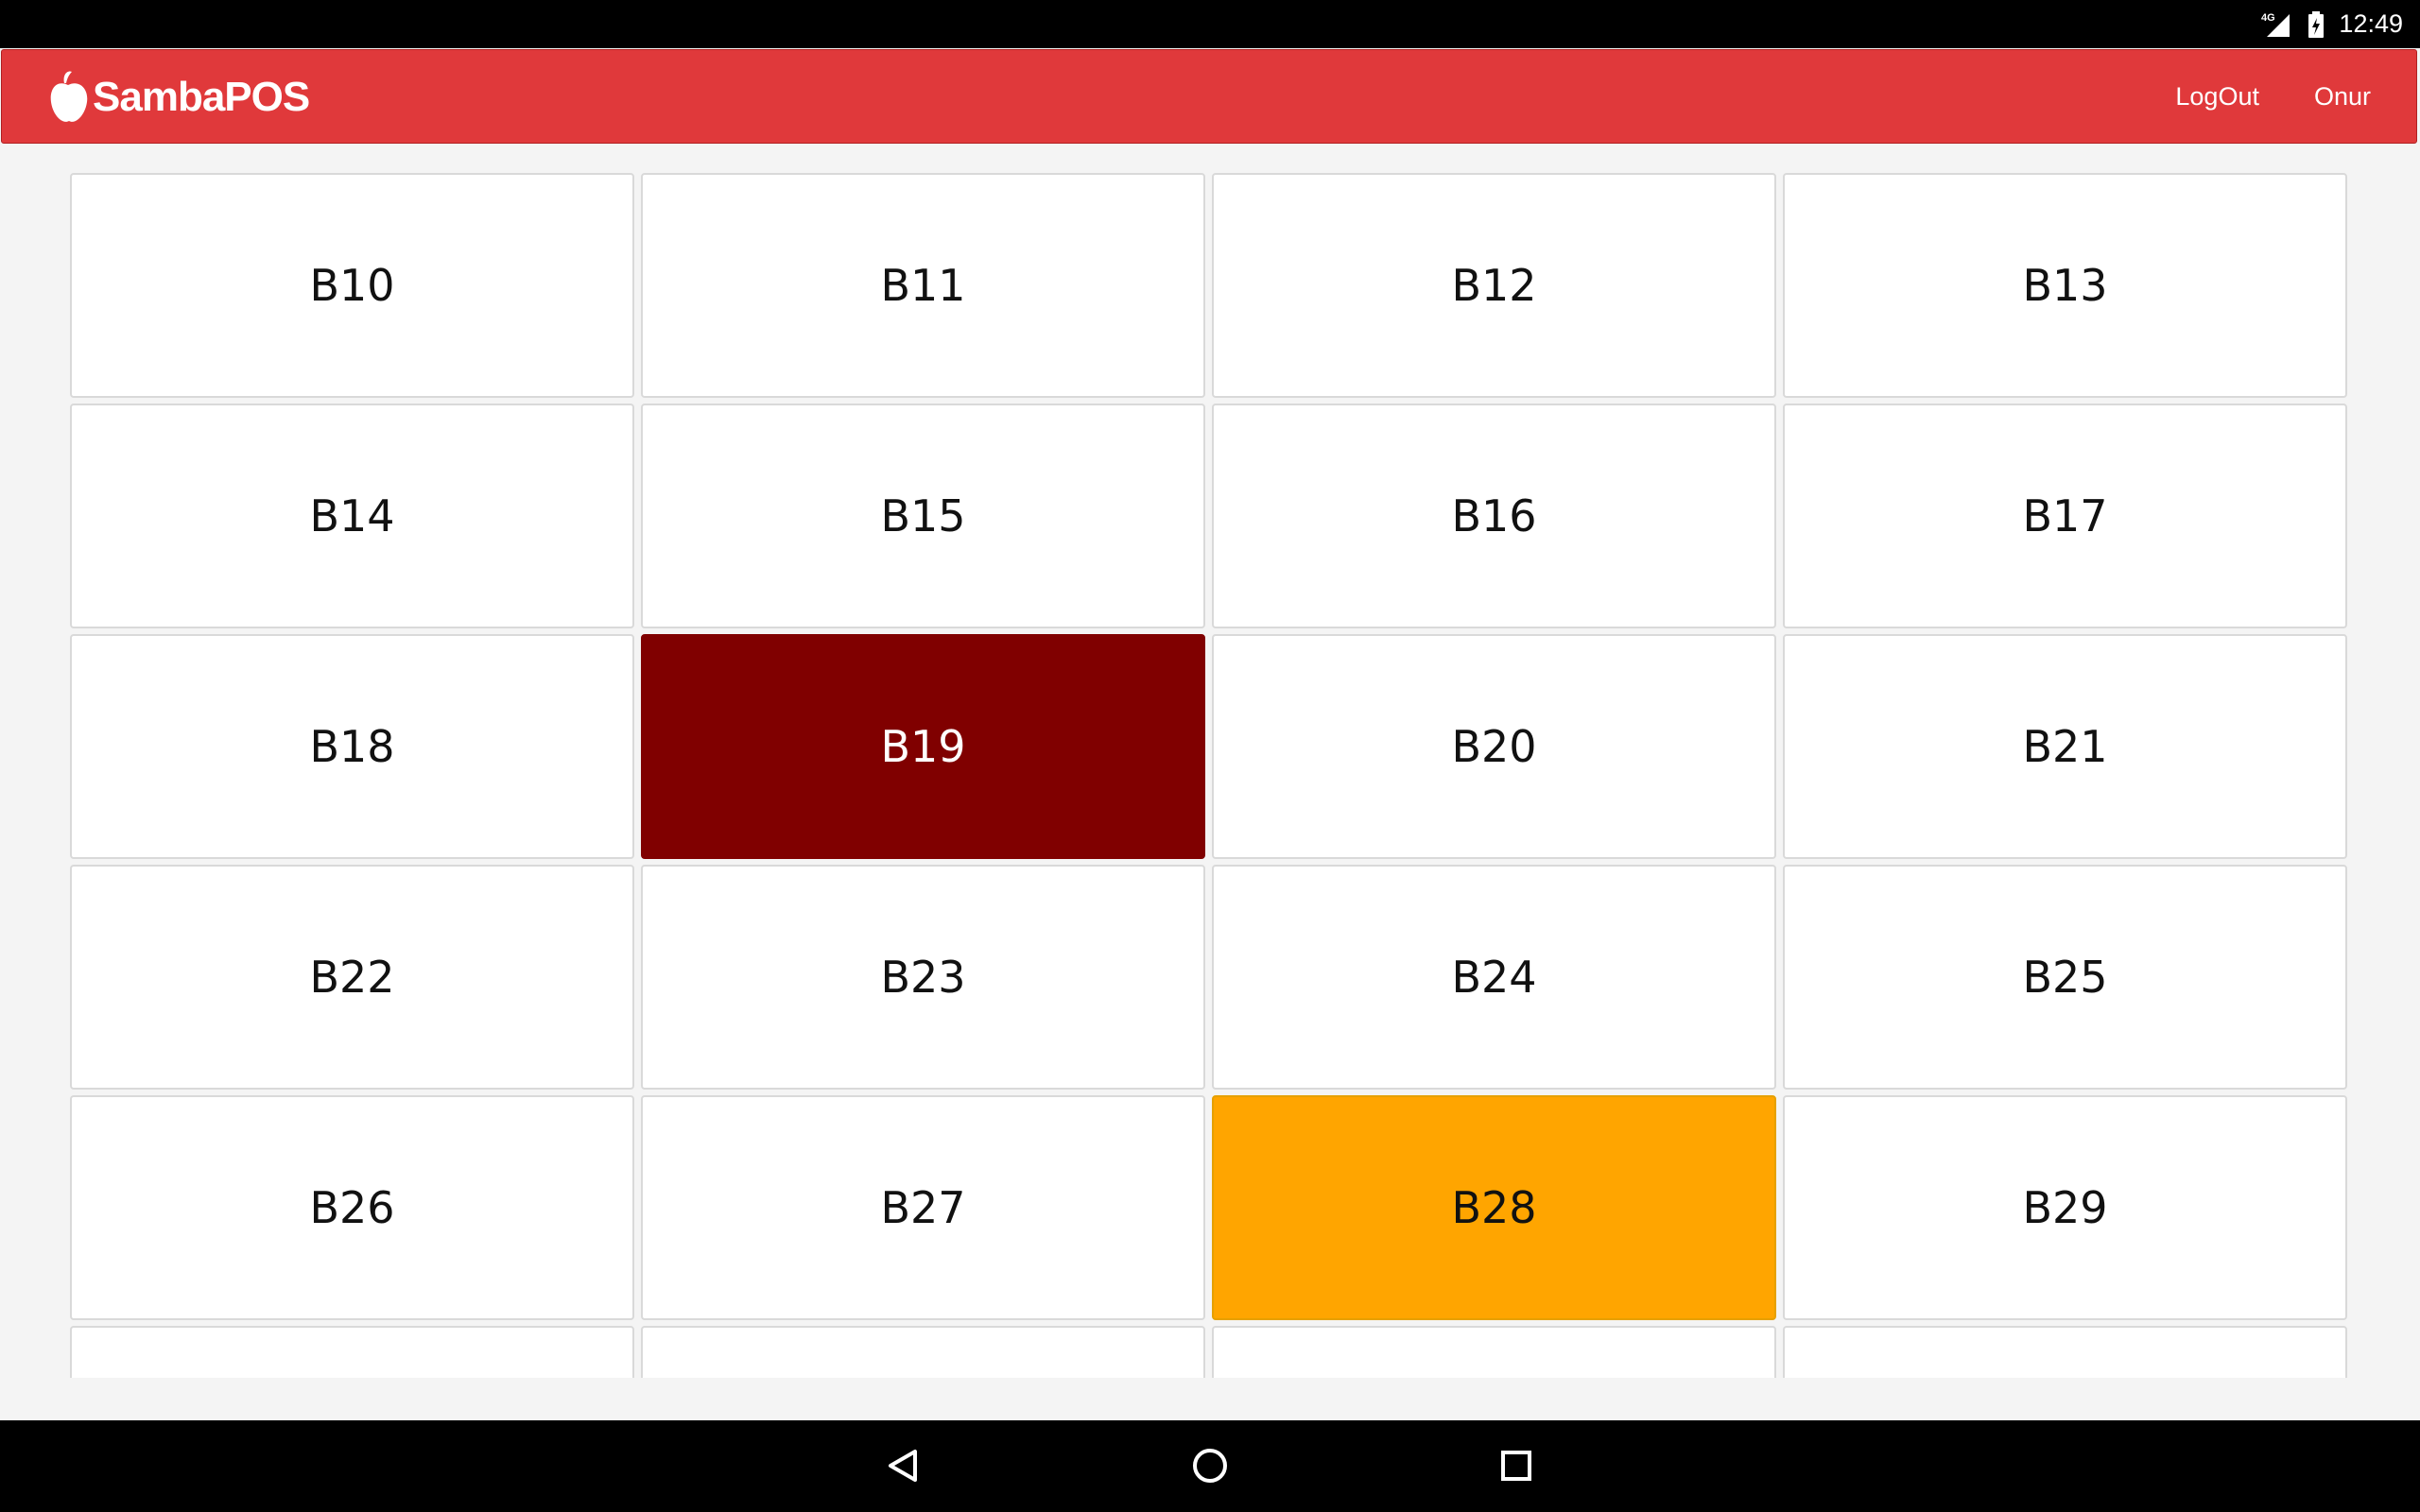 The width and height of the screenshot is (2420, 1512). Describe the element at coordinates (923, 977) in the screenshot. I see `table-tile: B23` at that location.